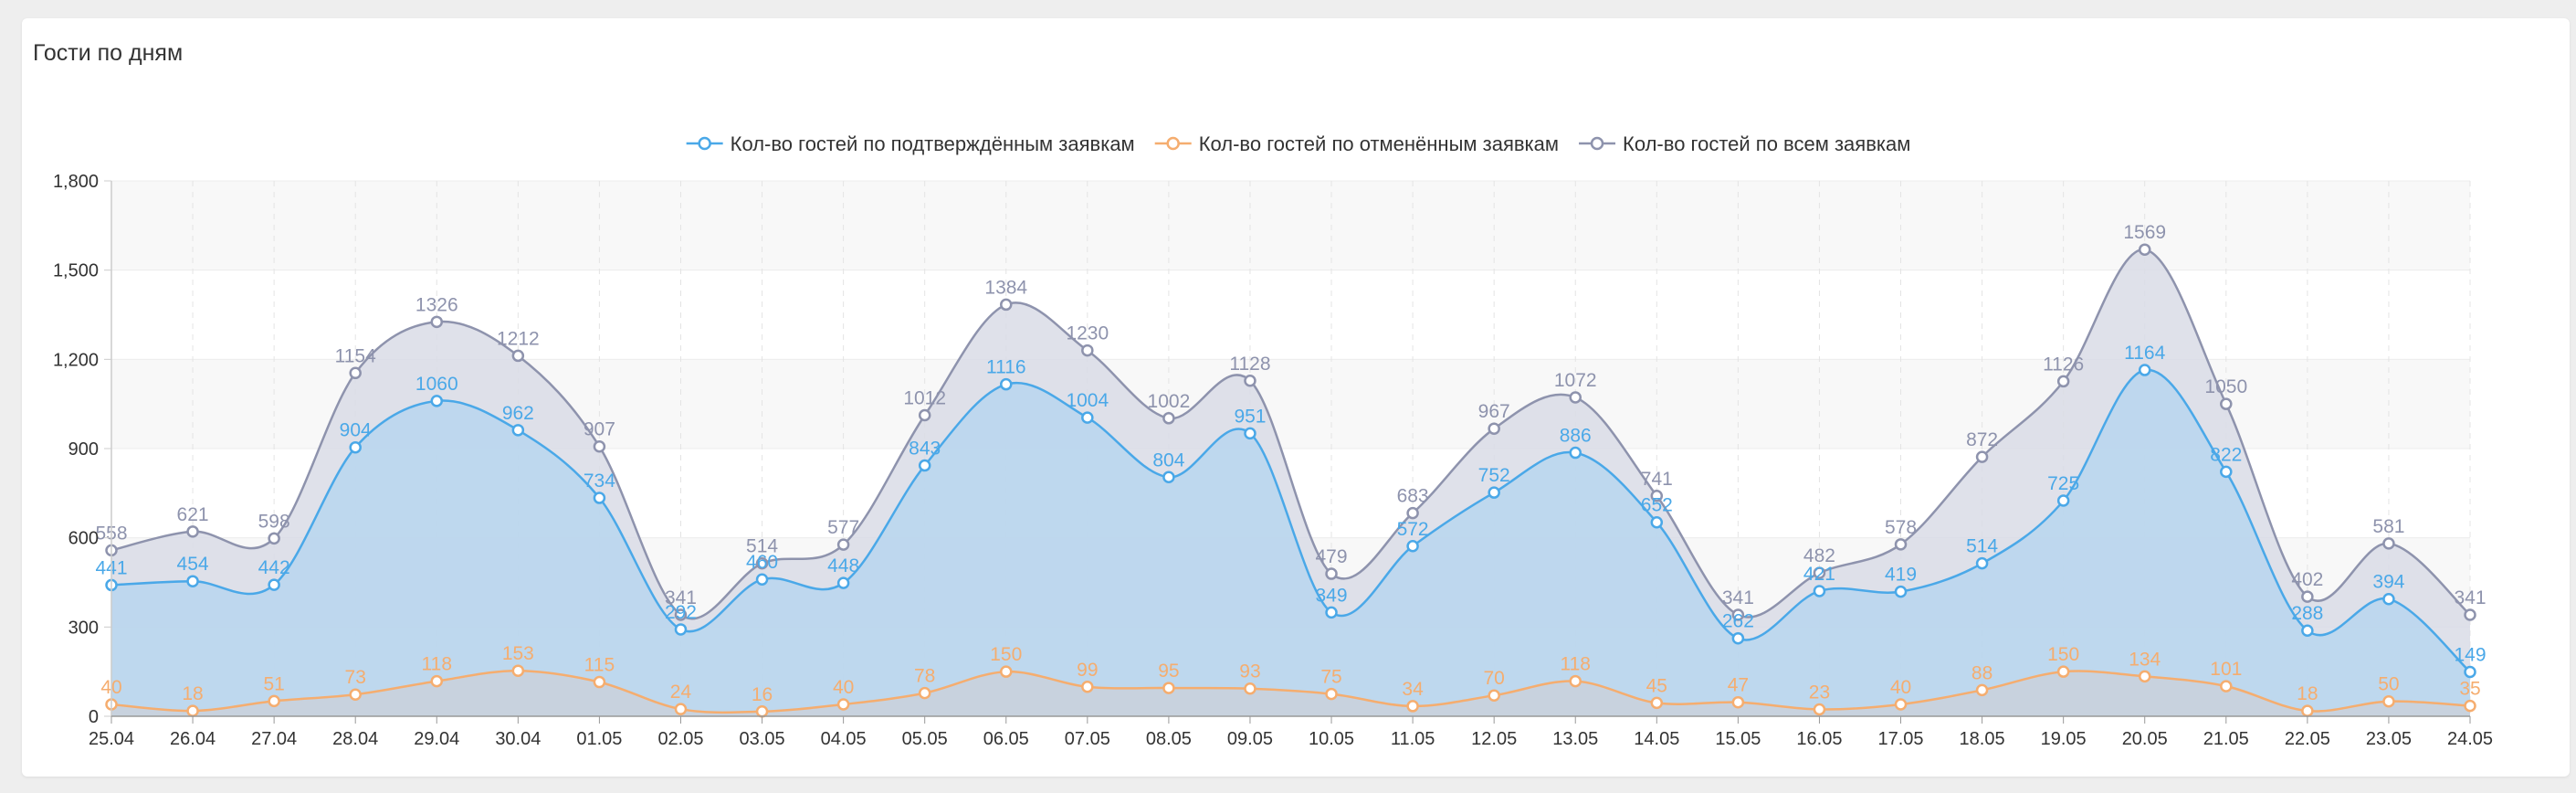  What do you see at coordinates (910, 143) in the screenshot?
I see `legend-item-confirmed: Кол-во гостей по подтверждённым заявкам` at bounding box center [910, 143].